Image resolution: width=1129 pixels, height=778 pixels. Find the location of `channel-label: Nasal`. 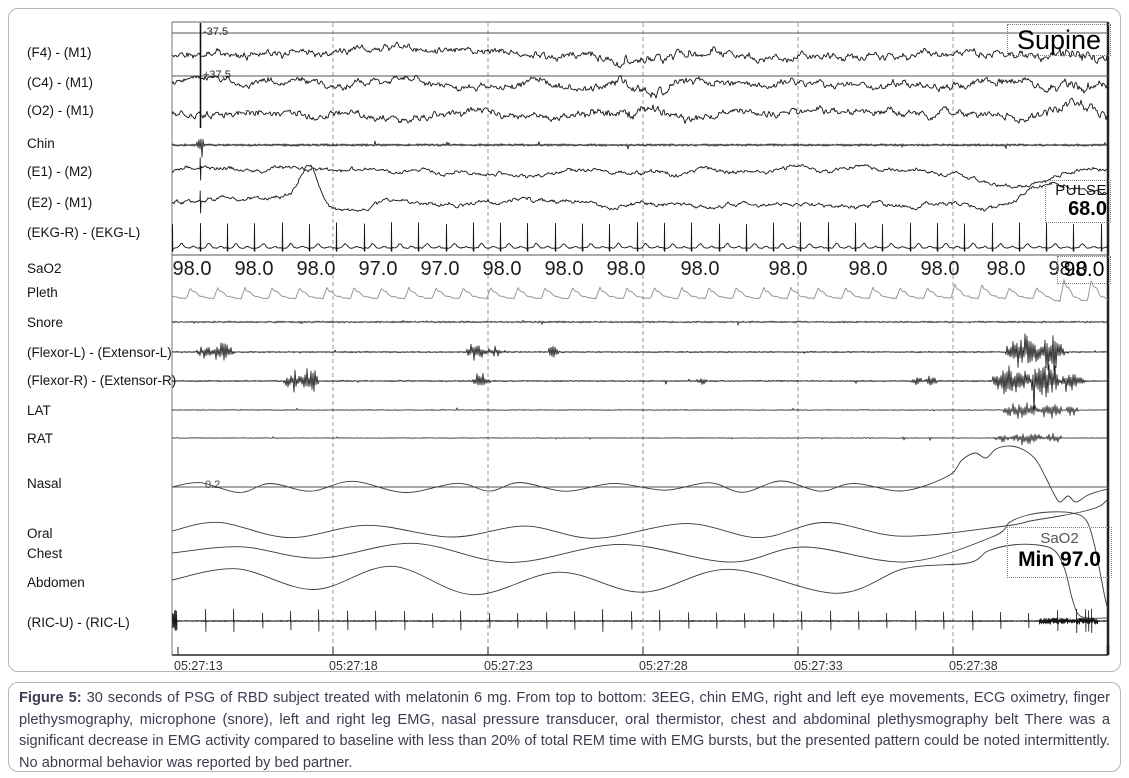

channel-label: Nasal is located at coordinates (44, 483).